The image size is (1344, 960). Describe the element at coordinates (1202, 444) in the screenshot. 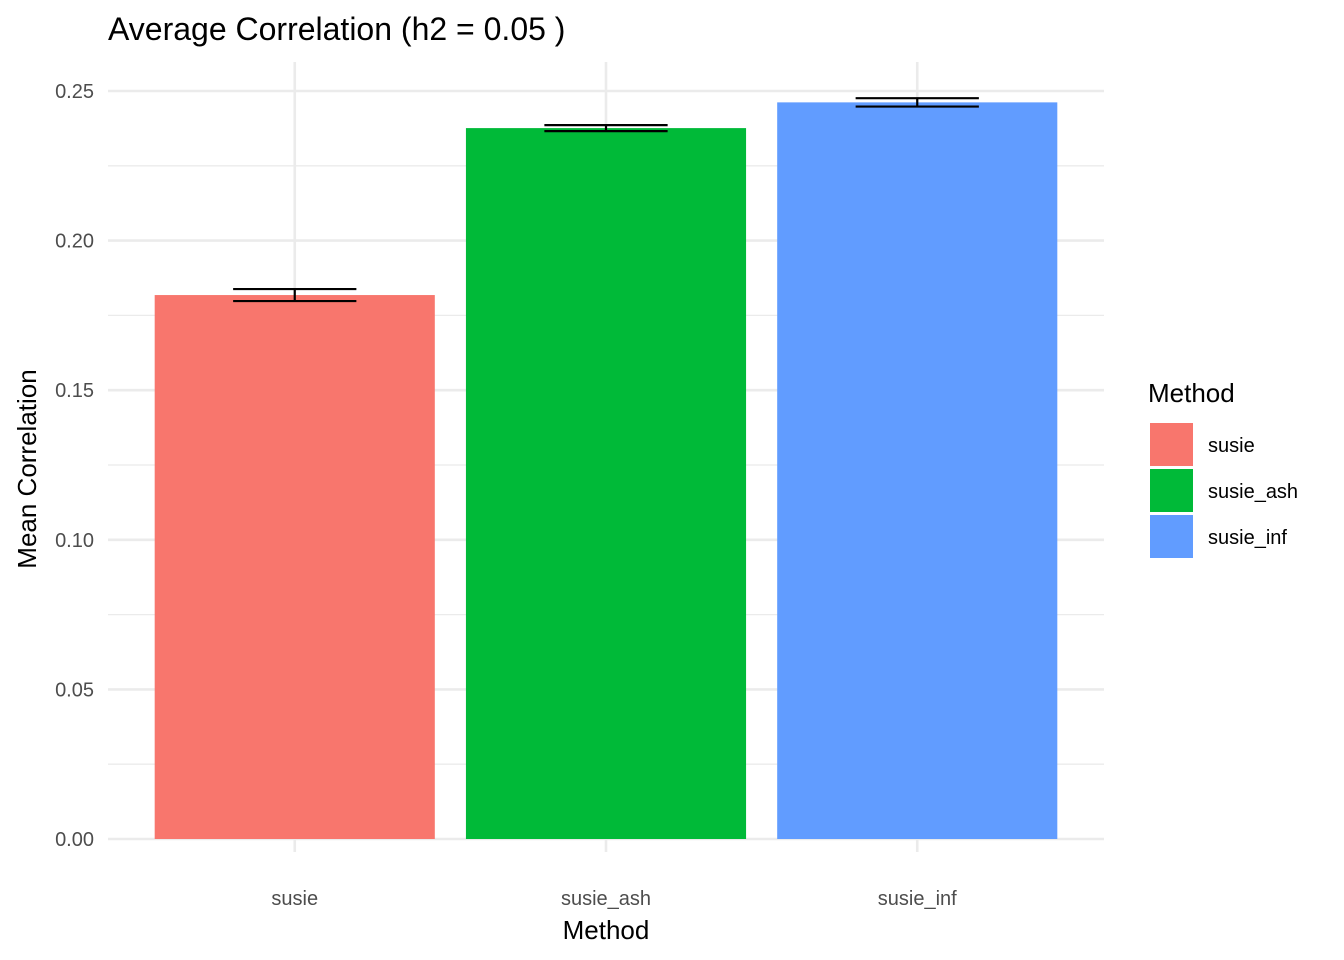

I see `legend-item-susie: susie` at that location.